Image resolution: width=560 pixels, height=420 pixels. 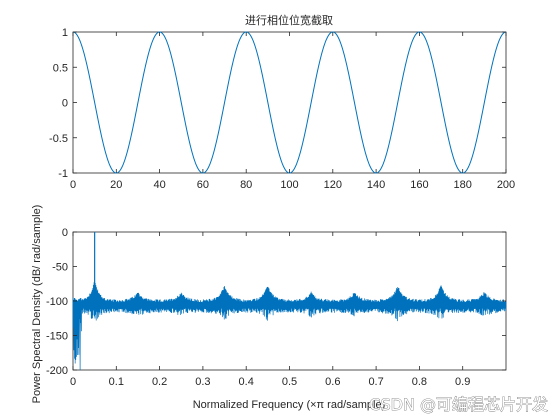 What do you see at coordinates (289, 382) in the screenshot?
I see `bottom-x-tick-label: 0.5` at bounding box center [289, 382].